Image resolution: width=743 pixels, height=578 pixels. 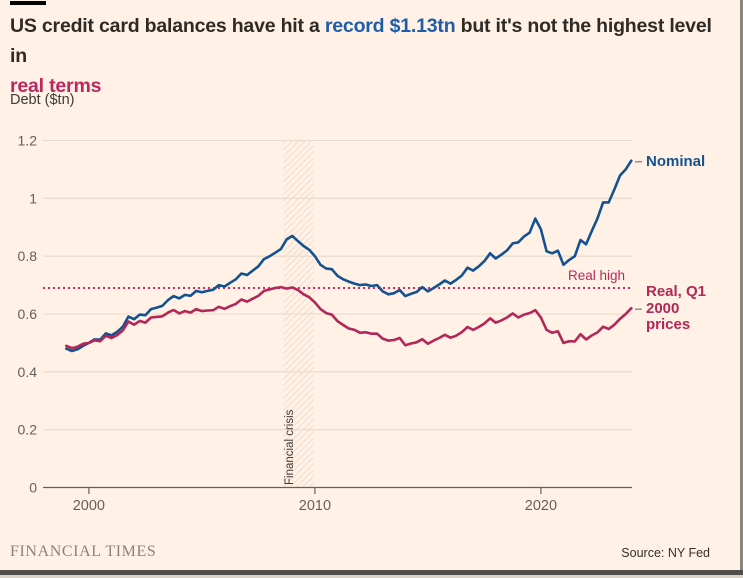 What do you see at coordinates (28, 141) in the screenshot?
I see `y-tick-label: 1.2` at bounding box center [28, 141].